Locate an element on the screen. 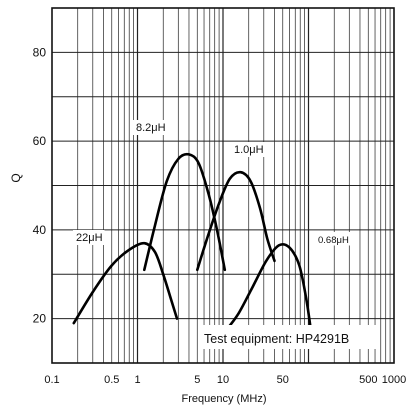  y-tick-label: 40 is located at coordinates (40, 230).